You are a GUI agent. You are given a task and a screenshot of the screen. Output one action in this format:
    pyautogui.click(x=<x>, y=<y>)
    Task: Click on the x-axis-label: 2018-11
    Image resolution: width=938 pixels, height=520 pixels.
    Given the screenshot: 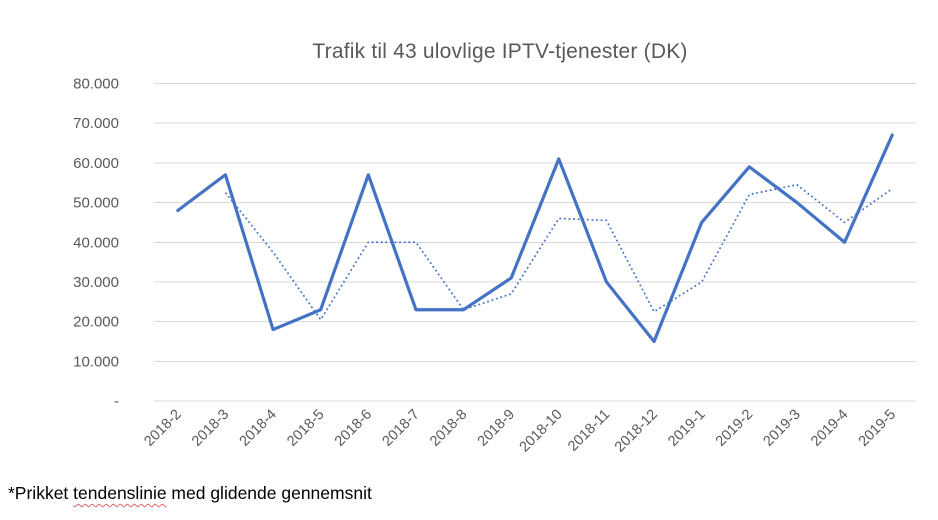 What is the action you would take?
    pyautogui.click(x=589, y=431)
    